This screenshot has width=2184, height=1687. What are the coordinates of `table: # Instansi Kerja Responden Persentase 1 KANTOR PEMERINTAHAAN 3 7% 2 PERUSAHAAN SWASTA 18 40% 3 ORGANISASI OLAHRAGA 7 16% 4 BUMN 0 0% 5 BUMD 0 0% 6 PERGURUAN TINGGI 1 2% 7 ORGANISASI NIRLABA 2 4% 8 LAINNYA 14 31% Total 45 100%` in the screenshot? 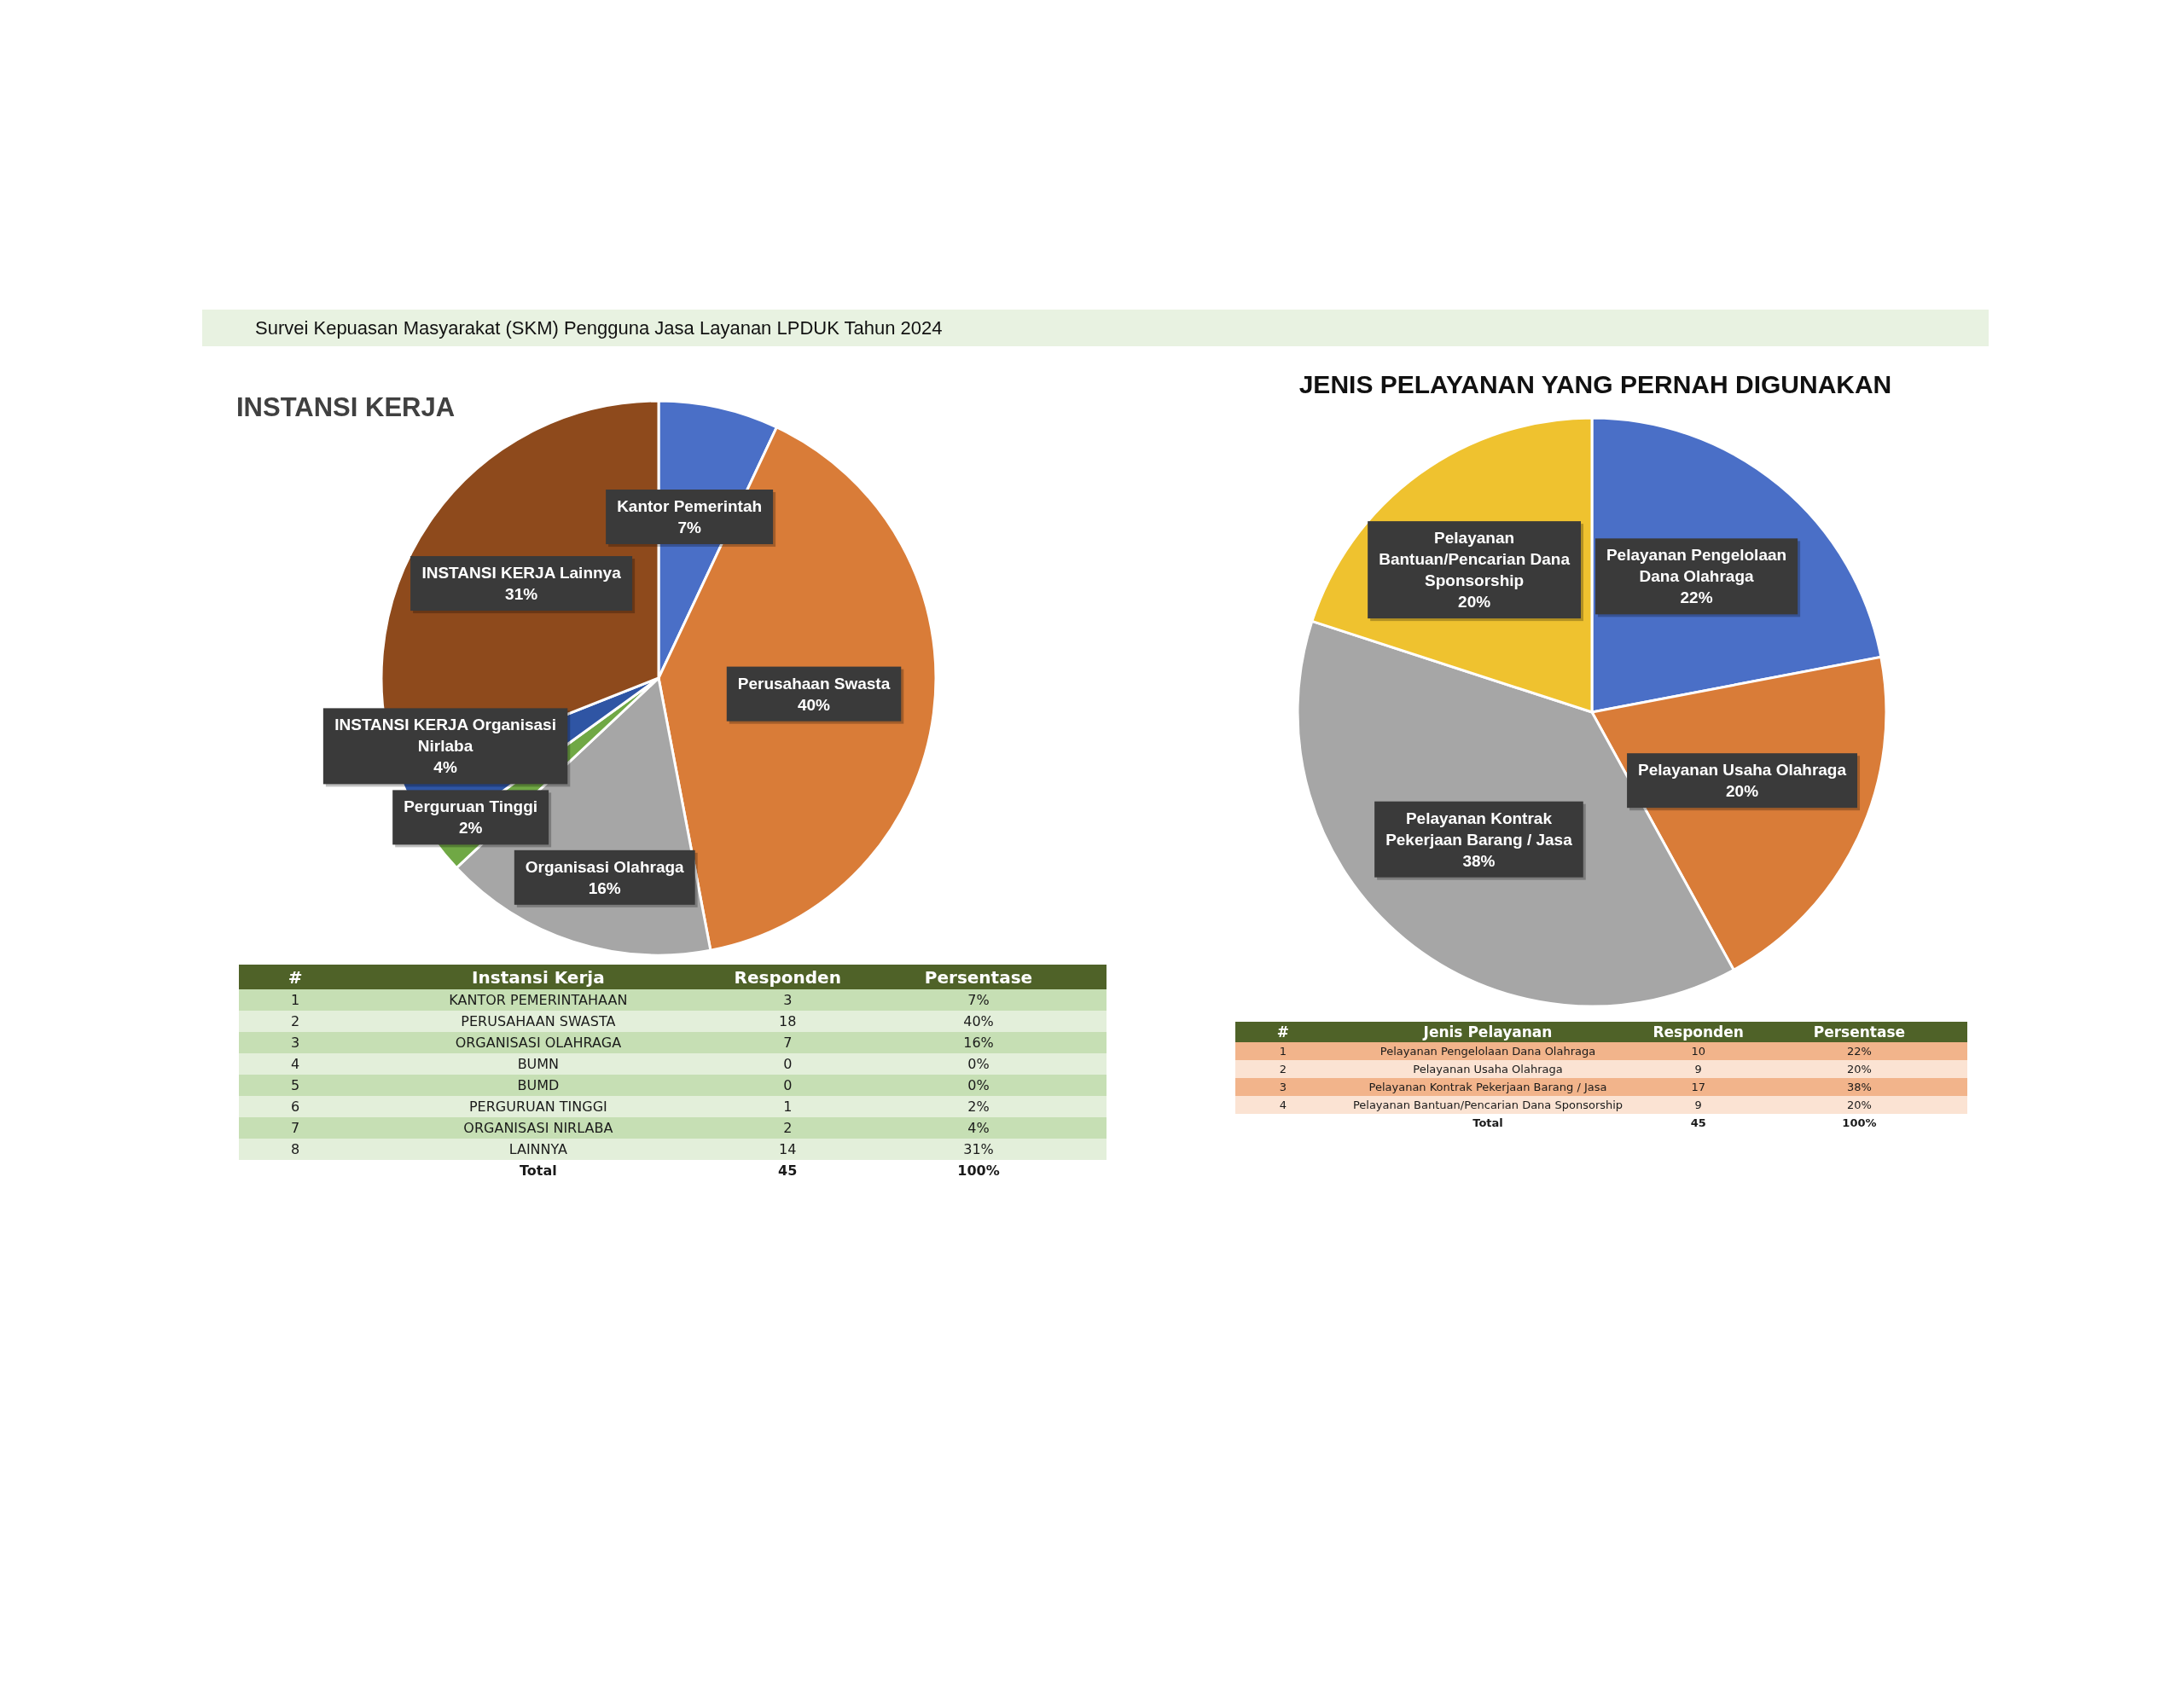 It's located at (673, 1073).